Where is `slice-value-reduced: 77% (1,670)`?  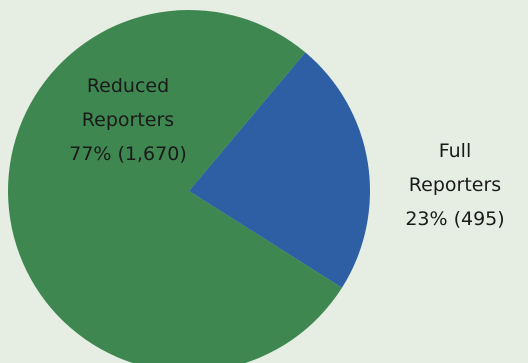 slice-value-reduced: 77% (1,670) is located at coordinates (128, 154).